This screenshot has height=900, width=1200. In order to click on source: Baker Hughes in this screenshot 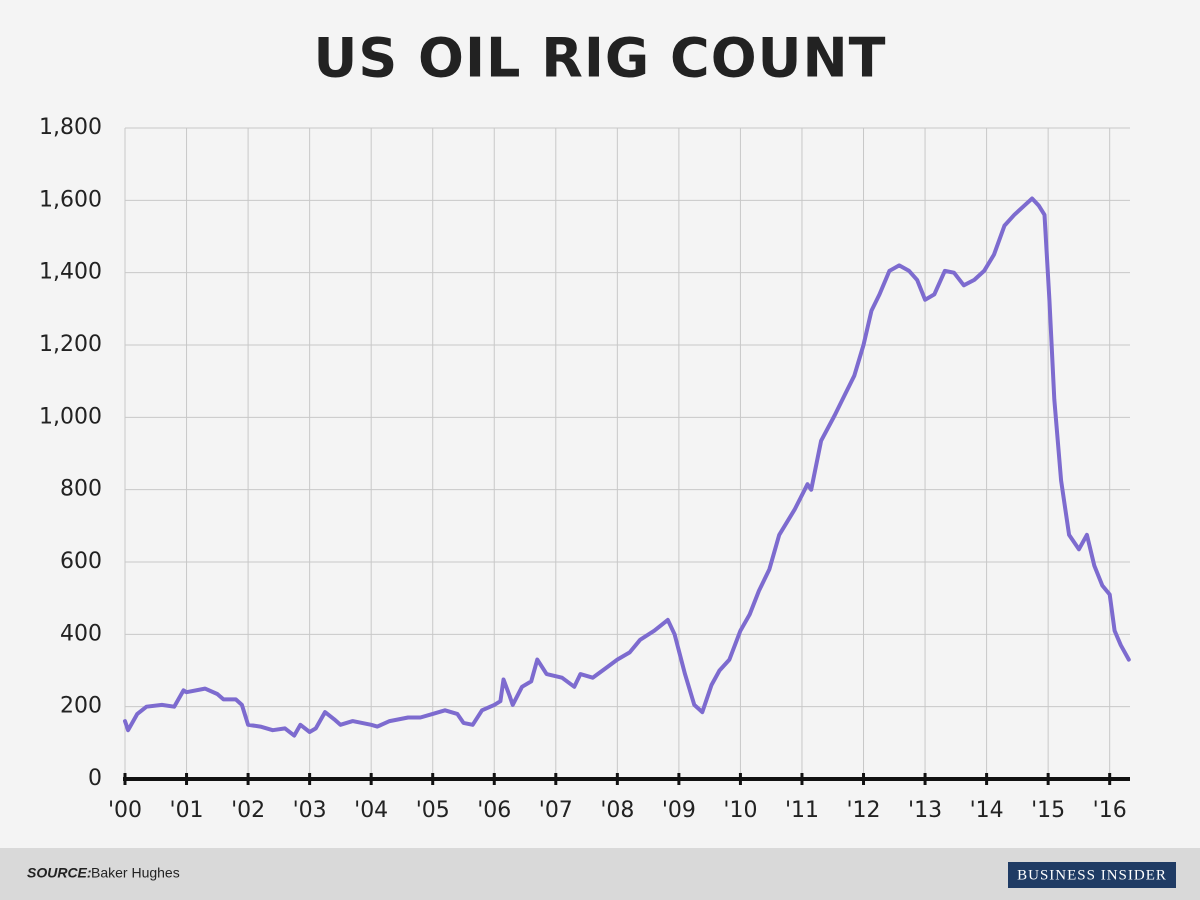, I will do `click(135, 873)`.